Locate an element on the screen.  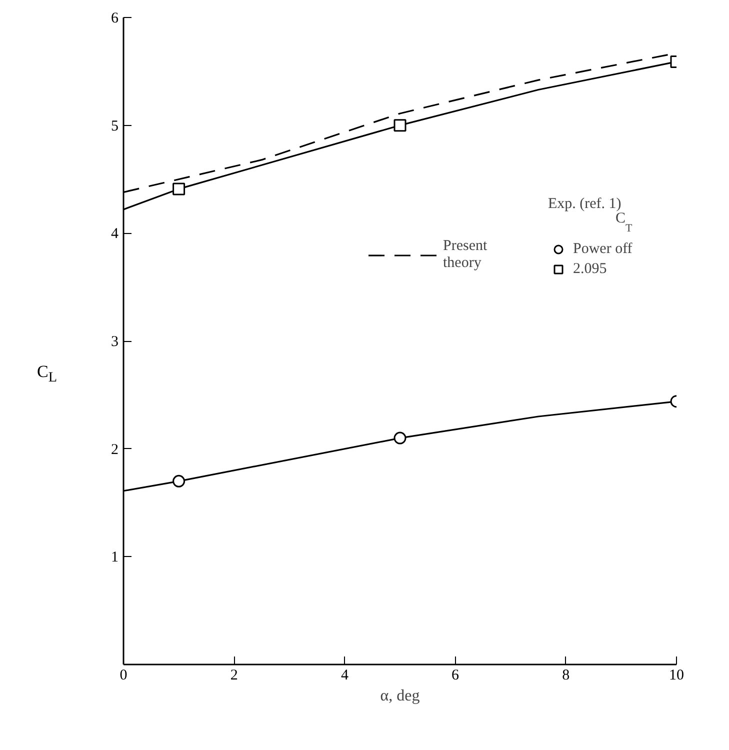
x-tick-label: 4 is located at coordinates (344, 676).